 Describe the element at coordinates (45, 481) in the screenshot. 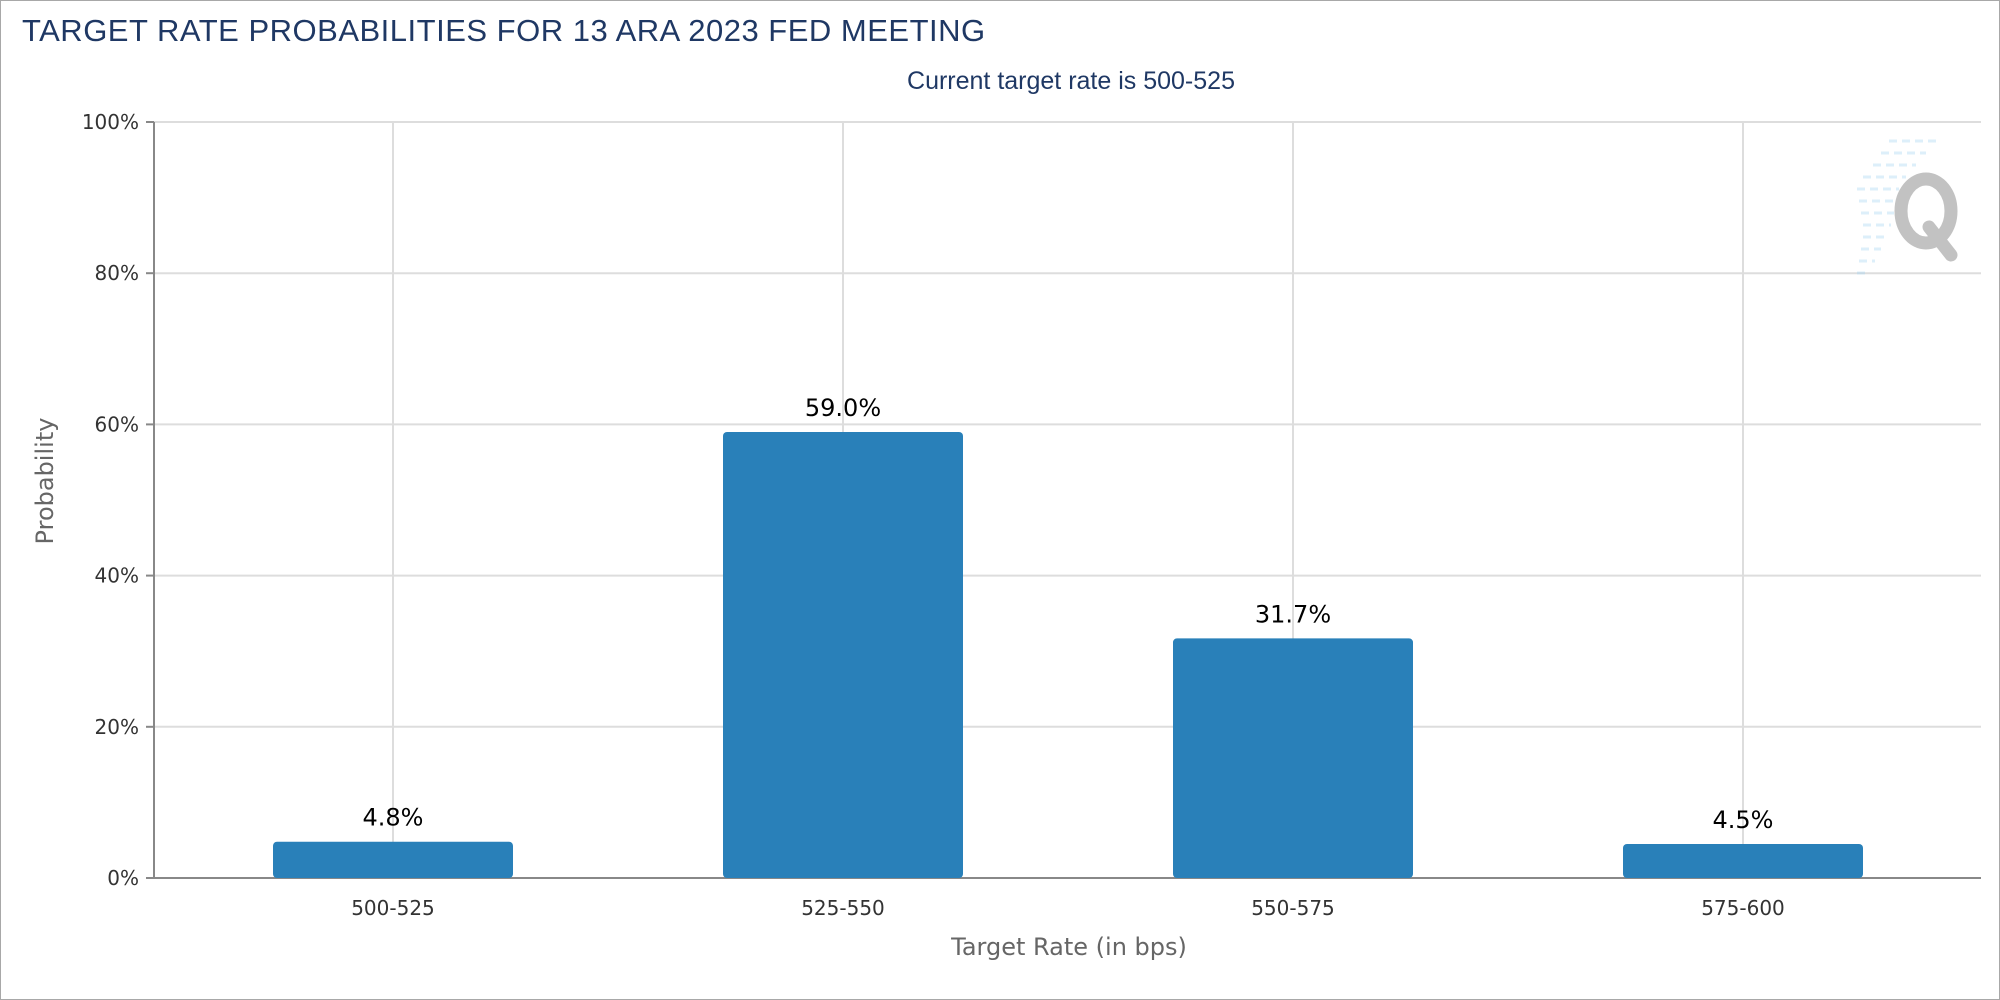

I see `y-axis-title: Probability` at that location.